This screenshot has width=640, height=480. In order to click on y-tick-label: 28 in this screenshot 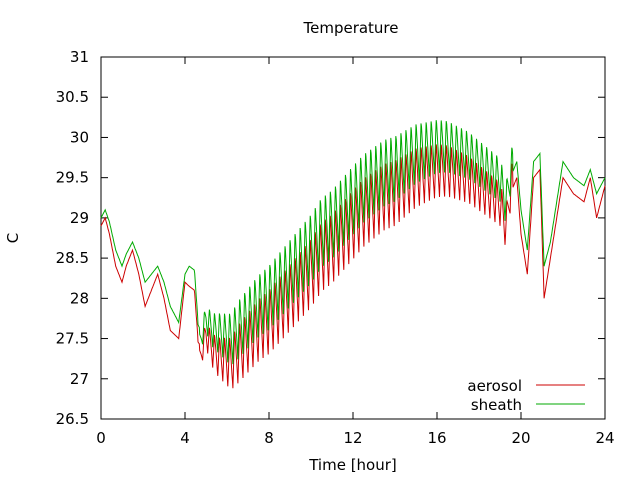, I will do `click(79, 298)`.